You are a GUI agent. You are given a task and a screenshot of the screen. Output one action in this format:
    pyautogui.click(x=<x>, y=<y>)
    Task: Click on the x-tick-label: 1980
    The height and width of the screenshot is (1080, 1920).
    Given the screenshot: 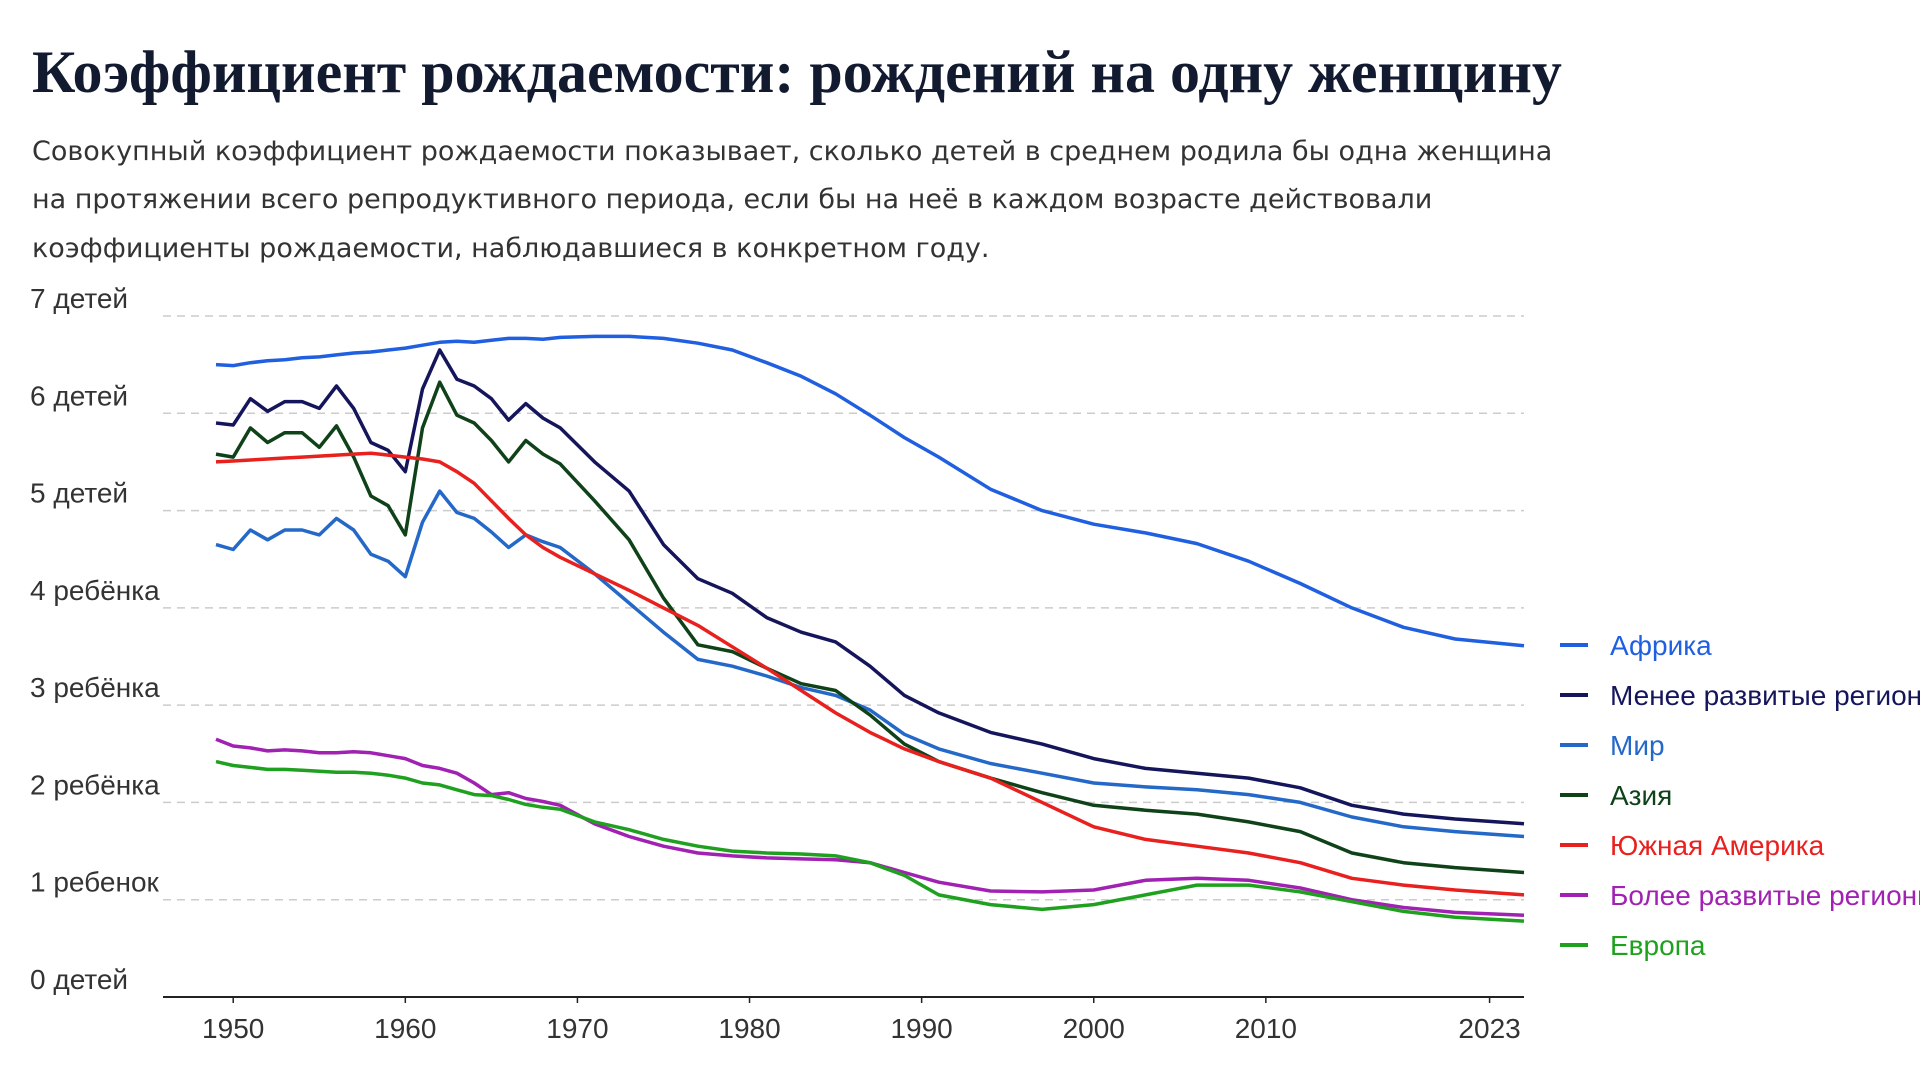 What is the action you would take?
    pyautogui.click(x=749, y=1028)
    